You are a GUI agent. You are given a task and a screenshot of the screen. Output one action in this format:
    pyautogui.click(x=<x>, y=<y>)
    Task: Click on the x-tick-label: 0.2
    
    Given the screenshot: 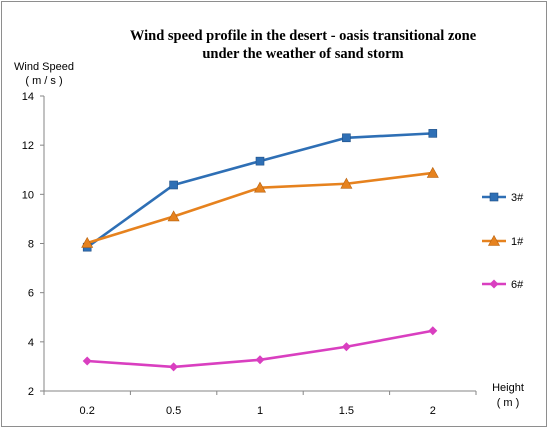 What is the action you would take?
    pyautogui.click(x=87, y=411)
    